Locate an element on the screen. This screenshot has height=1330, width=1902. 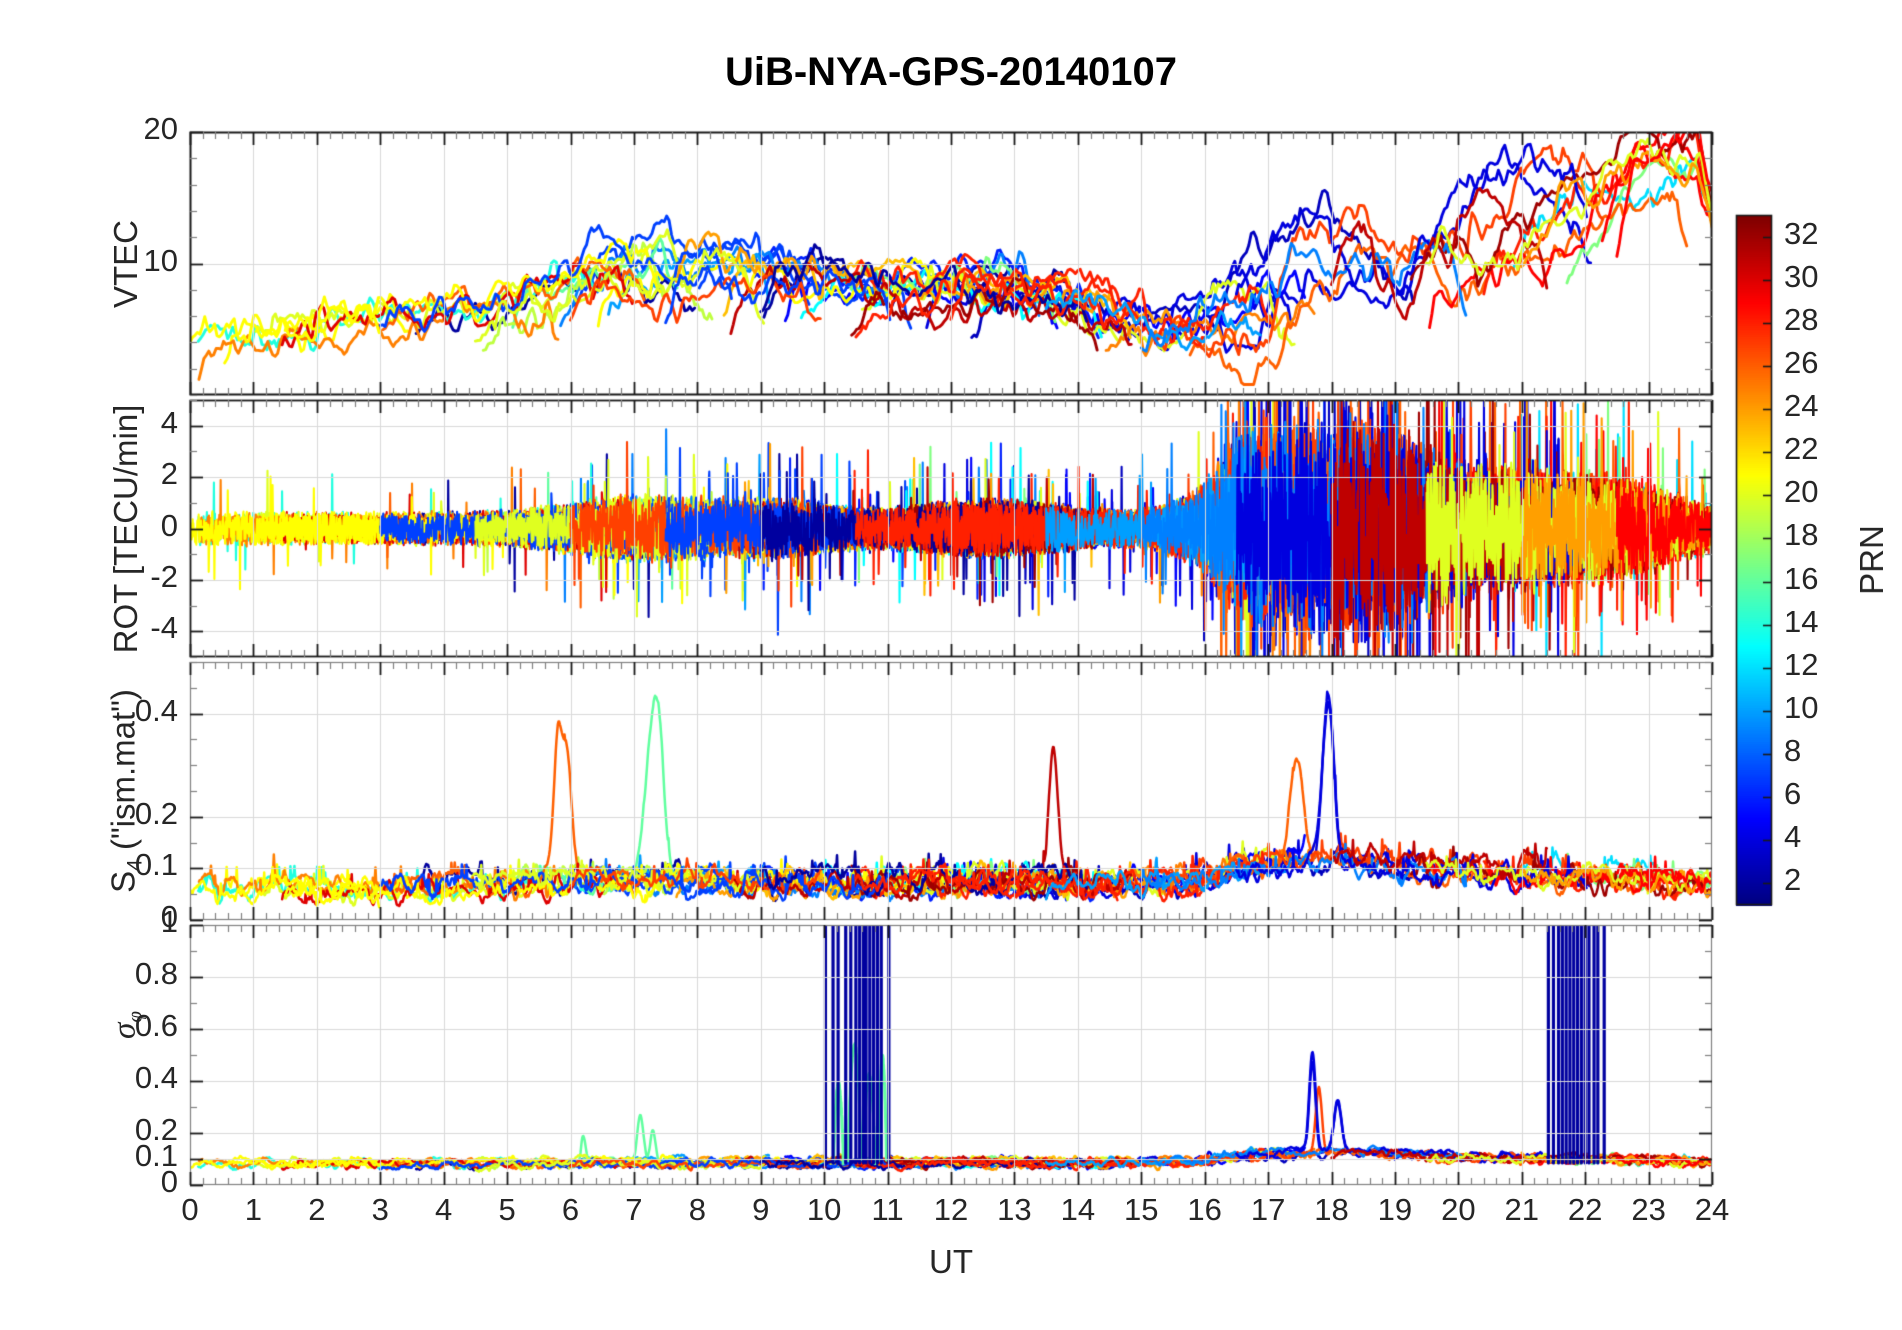
x-tick-label: 20 is located at coordinates (1458, 1209).